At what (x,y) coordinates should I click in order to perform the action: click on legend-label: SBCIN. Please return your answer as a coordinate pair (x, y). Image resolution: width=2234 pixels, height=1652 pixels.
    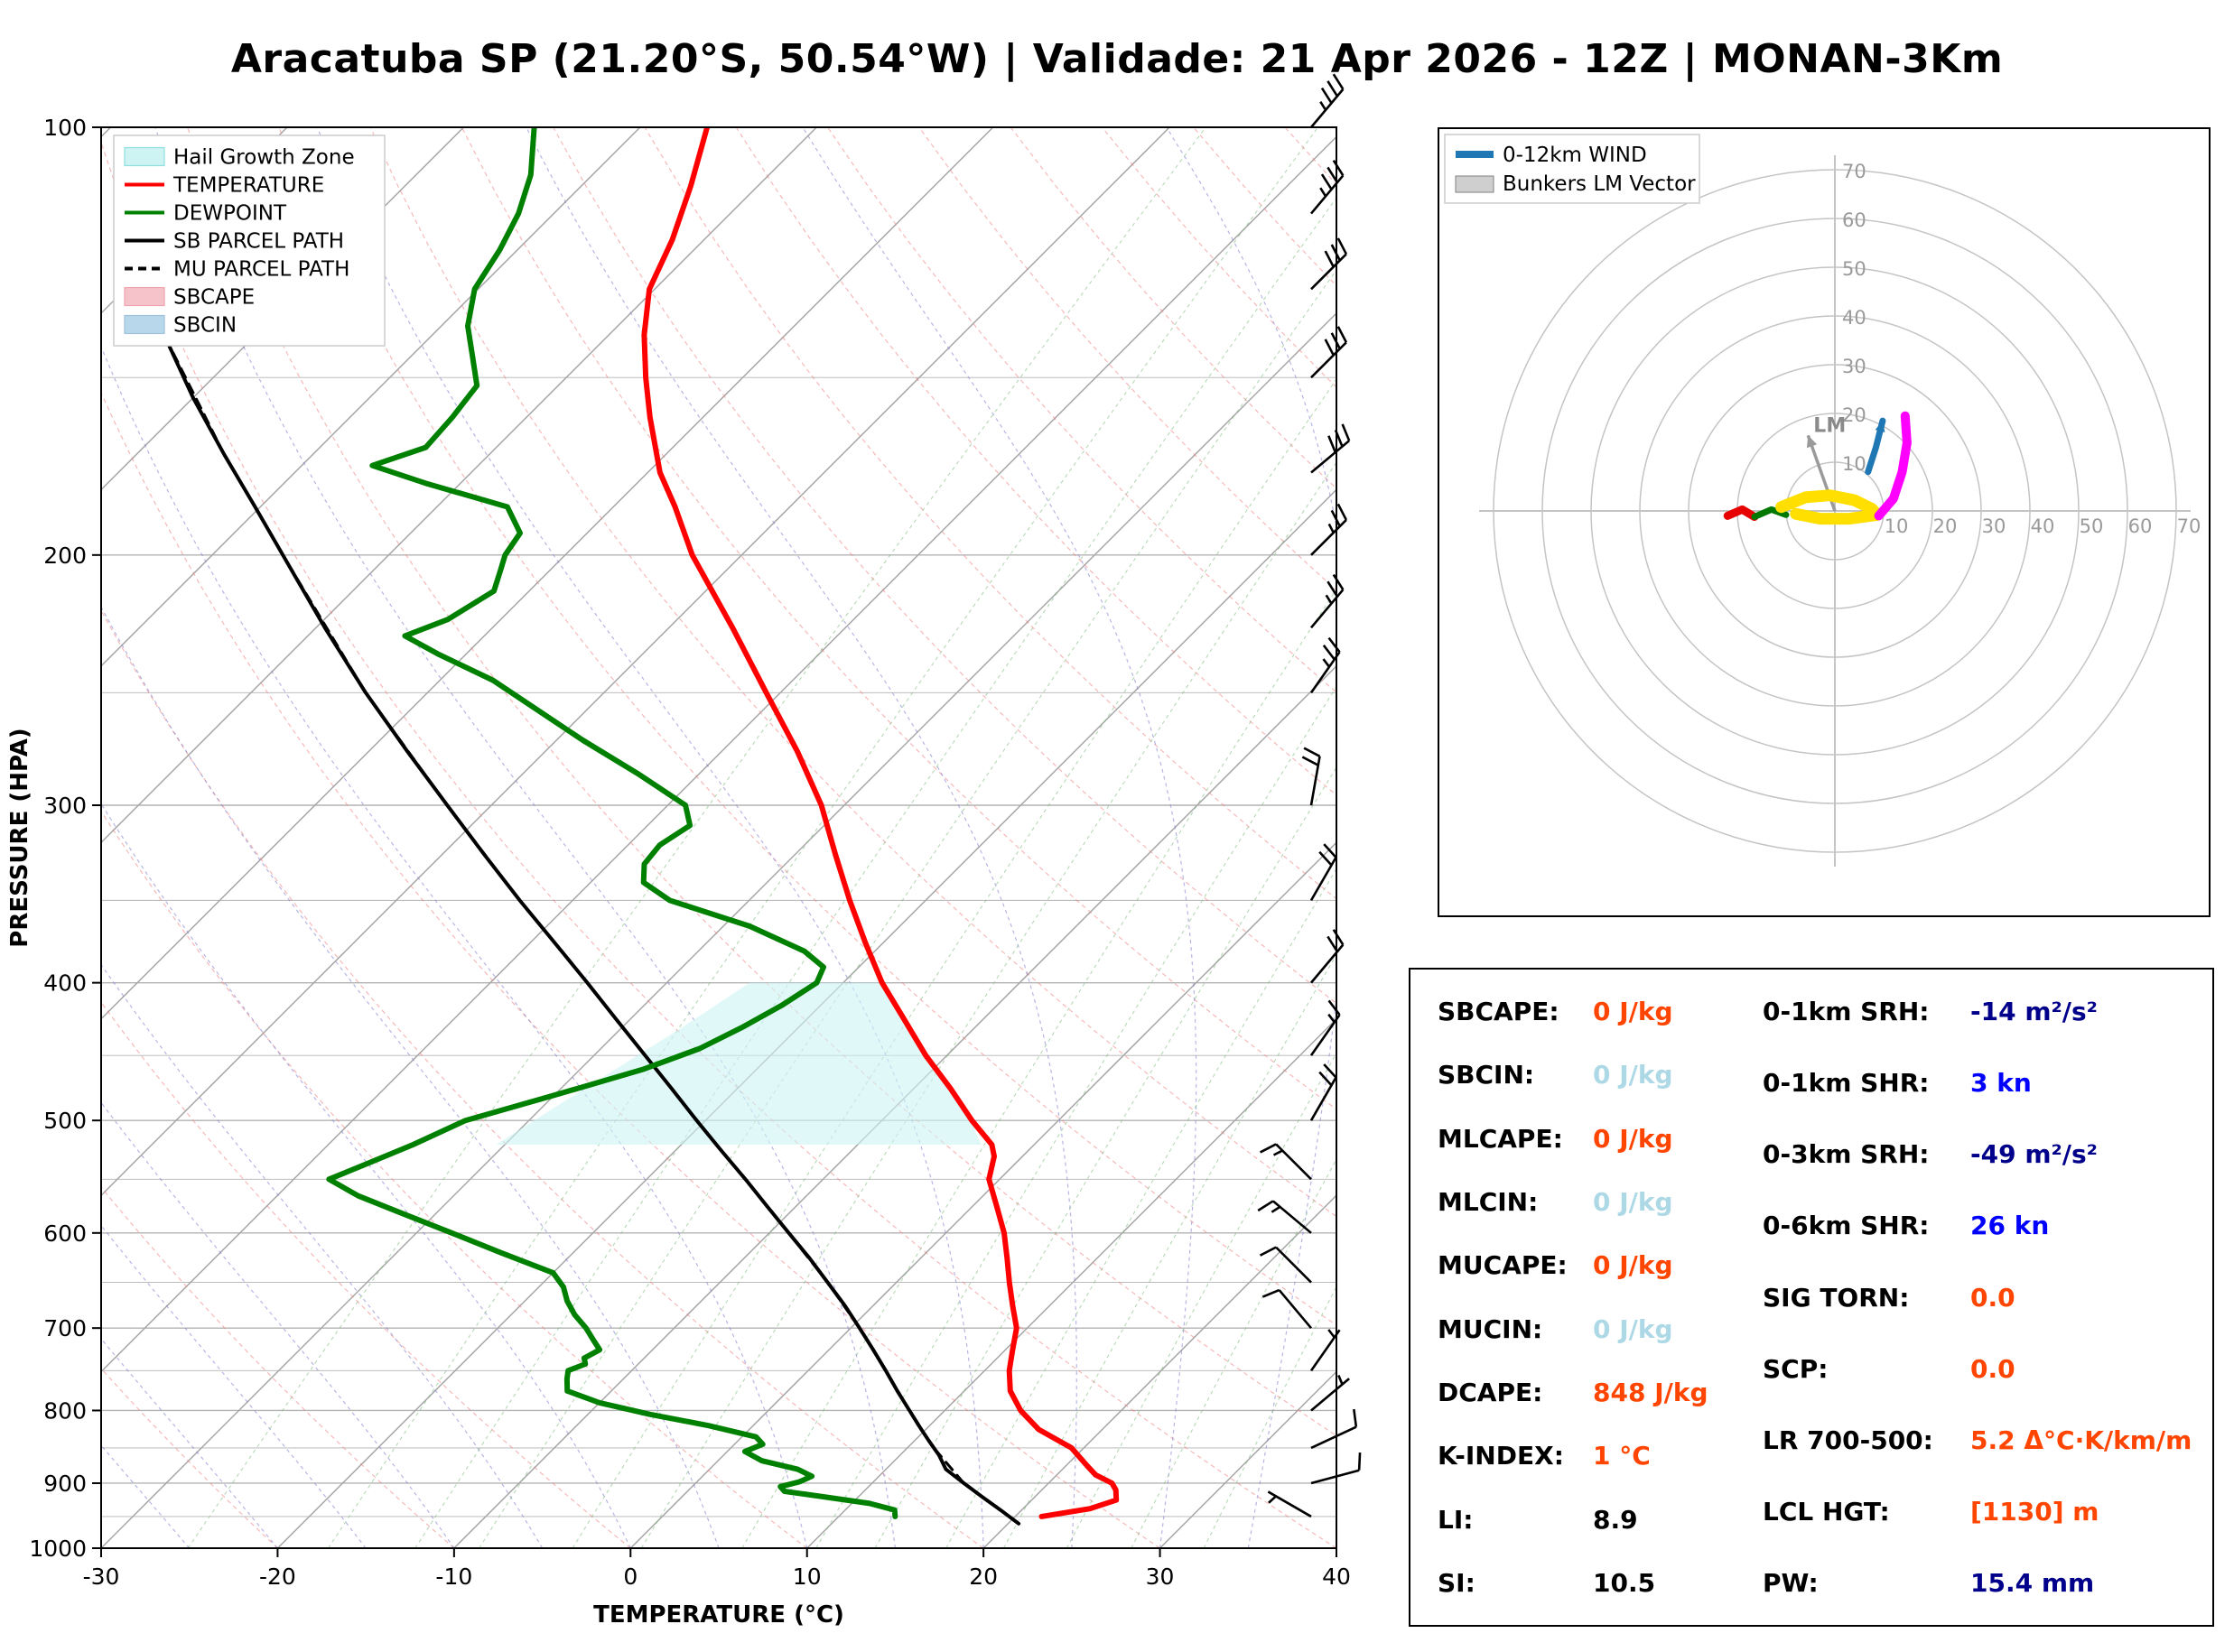
    Looking at the image, I should click on (205, 326).